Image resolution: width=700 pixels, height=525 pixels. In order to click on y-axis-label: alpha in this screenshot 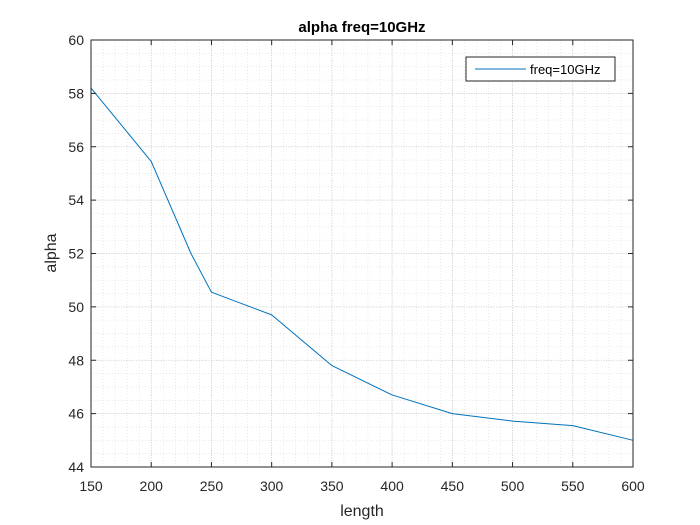, I will do `click(51, 252)`.